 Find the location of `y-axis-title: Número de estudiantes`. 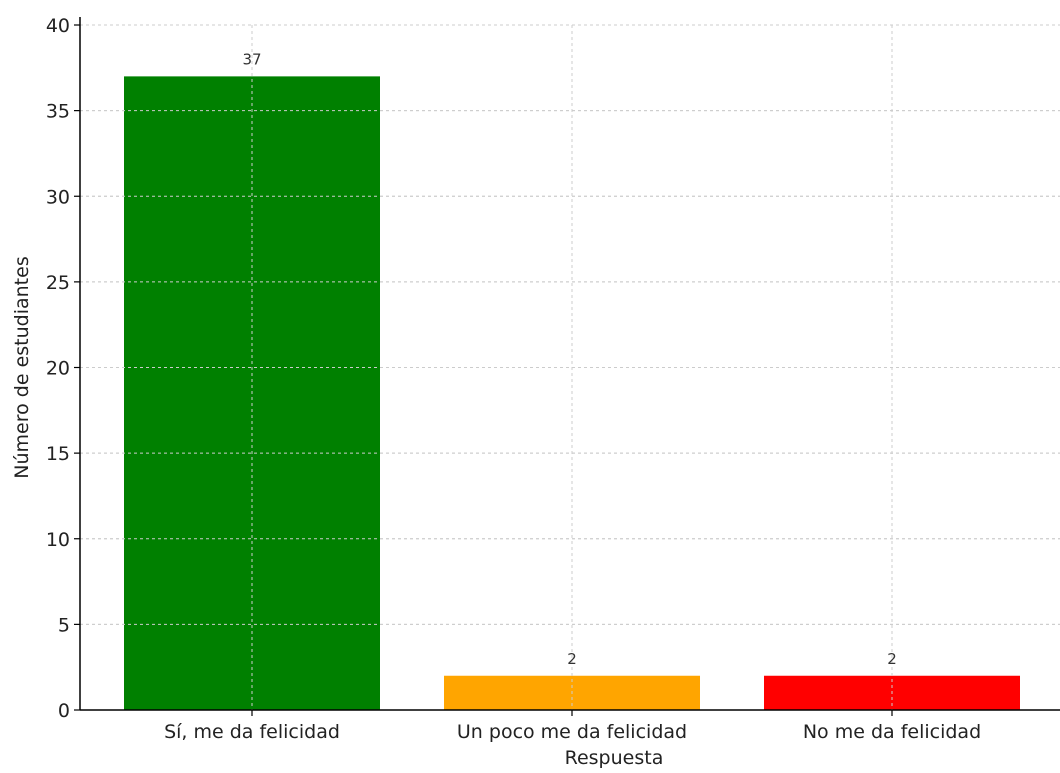

y-axis-title: Número de estudiantes is located at coordinates (22, 367).